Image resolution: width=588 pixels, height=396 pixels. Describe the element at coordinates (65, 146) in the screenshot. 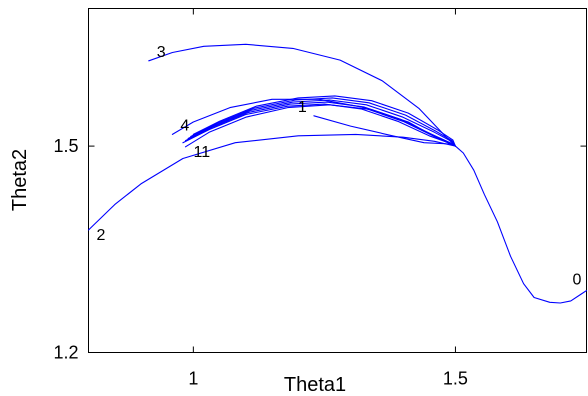

I see `y-tick-label: 1.5` at that location.